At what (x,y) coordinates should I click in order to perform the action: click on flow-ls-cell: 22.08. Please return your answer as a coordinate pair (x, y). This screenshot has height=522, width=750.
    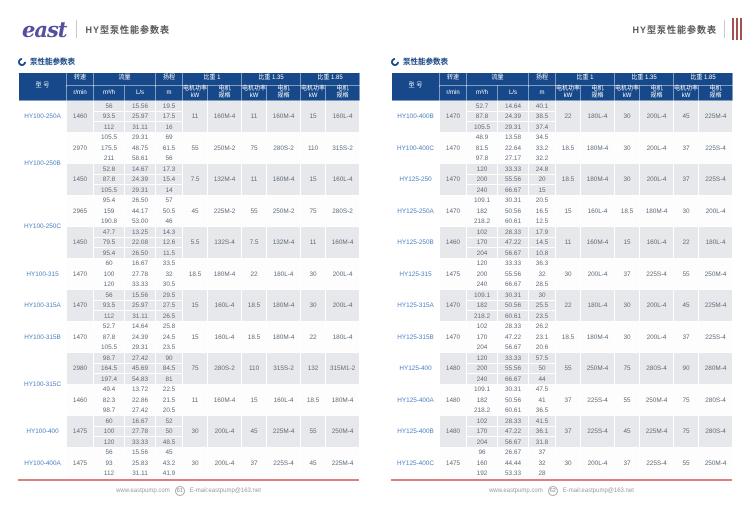
    Looking at the image, I should click on (140, 242).